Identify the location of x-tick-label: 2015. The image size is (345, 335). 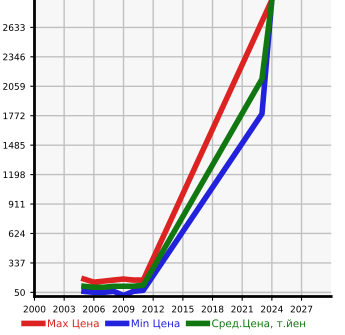
(183, 309).